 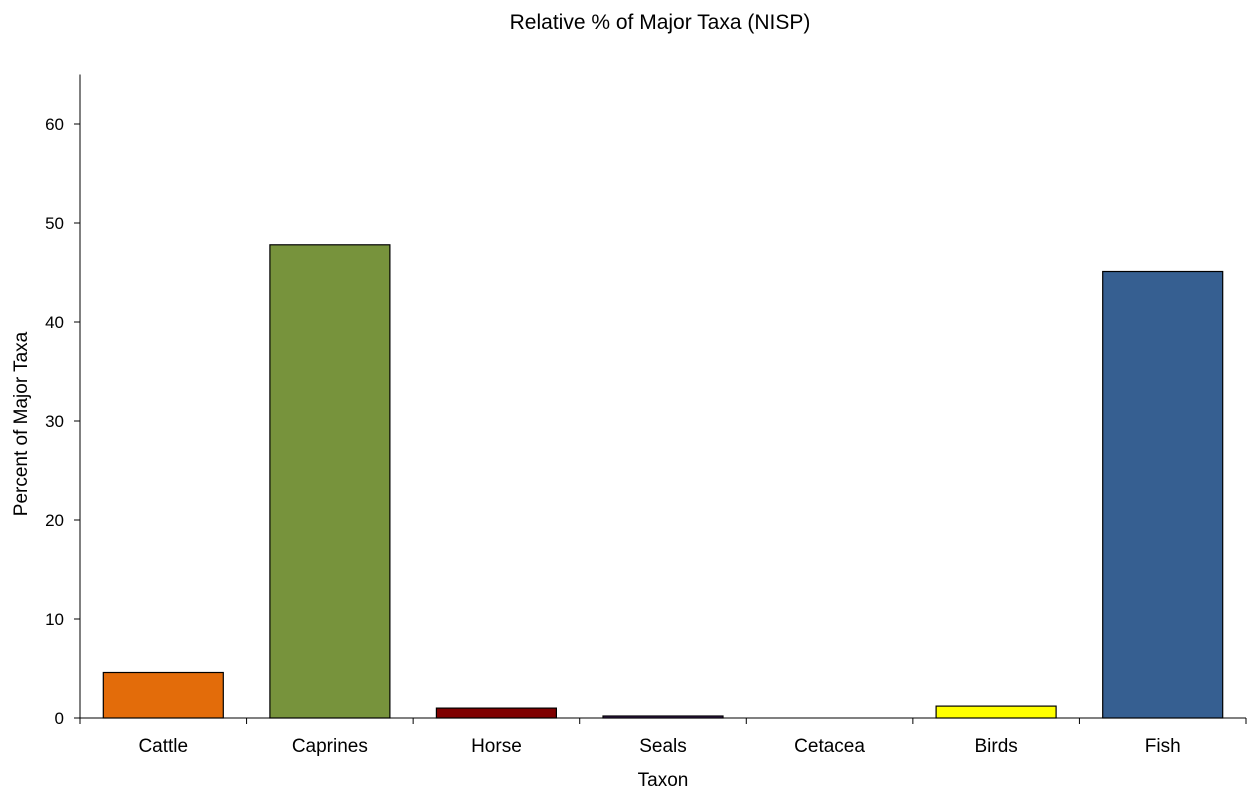 I want to click on bar-cattle, so click(x=163, y=695).